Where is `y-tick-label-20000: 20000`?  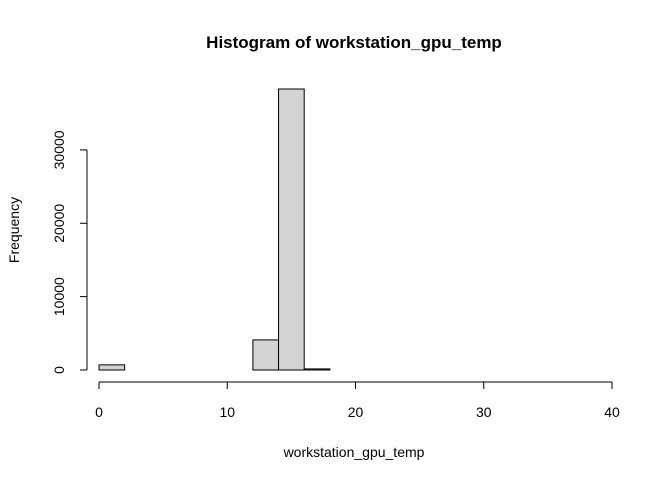
y-tick-label-20000: 20000 is located at coordinates (59, 223).